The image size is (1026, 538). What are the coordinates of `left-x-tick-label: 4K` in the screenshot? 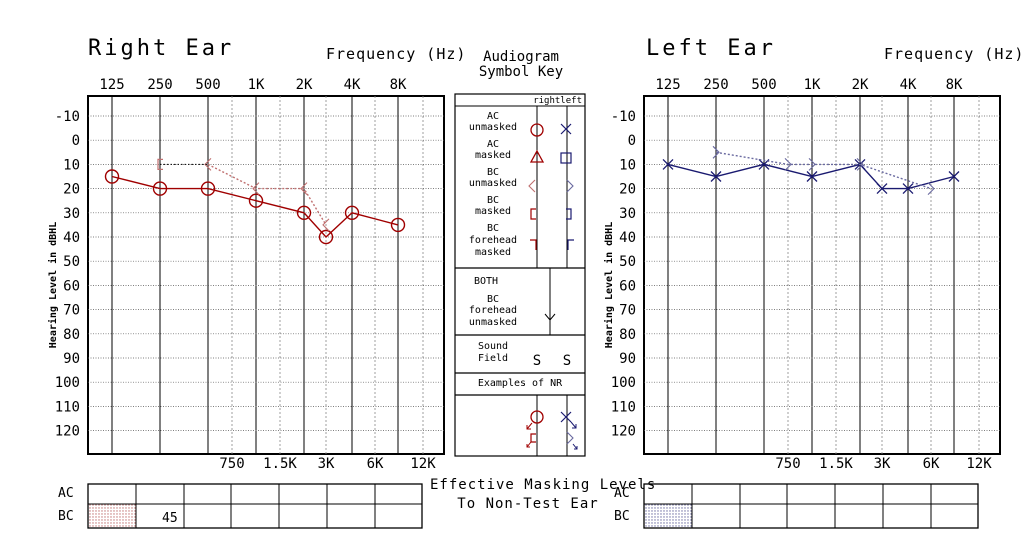 It's located at (908, 85).